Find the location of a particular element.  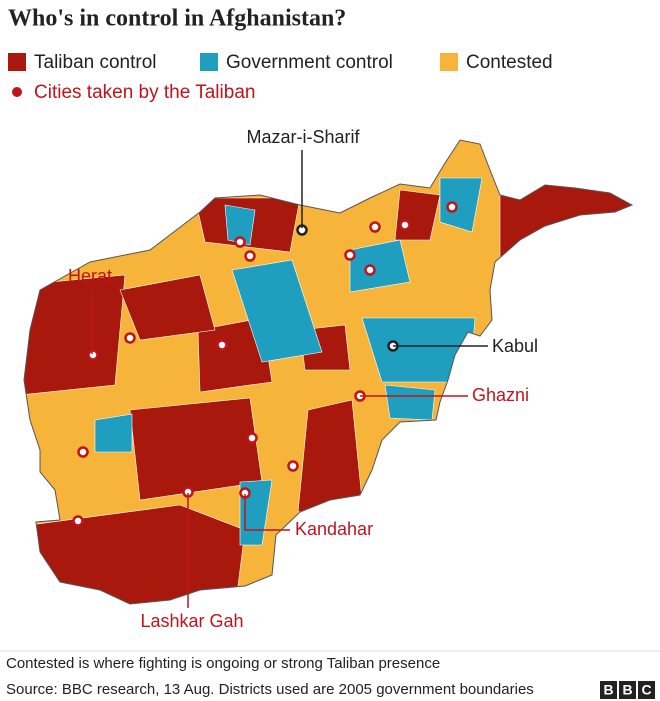

logo-letter: C is located at coordinates (646, 690).